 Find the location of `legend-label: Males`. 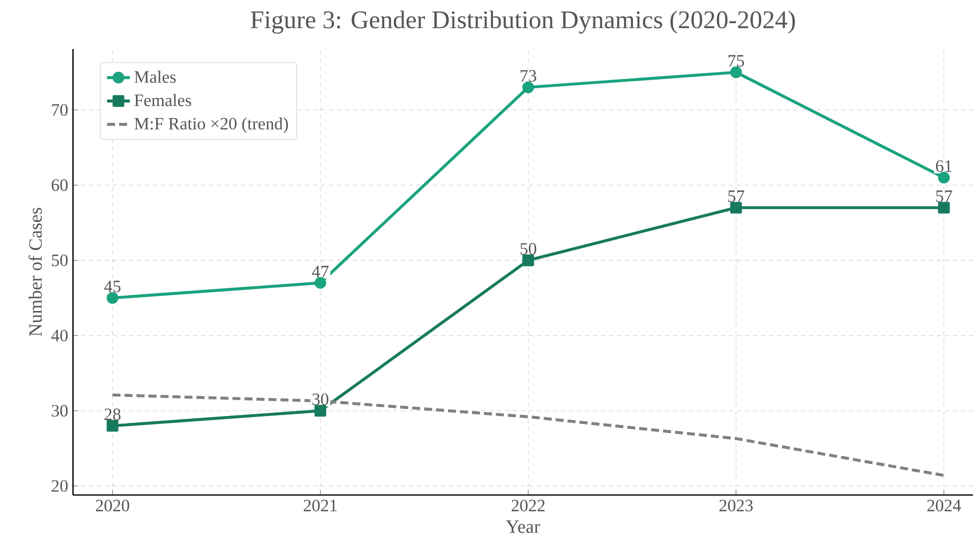

legend-label: Males is located at coordinates (155, 76).